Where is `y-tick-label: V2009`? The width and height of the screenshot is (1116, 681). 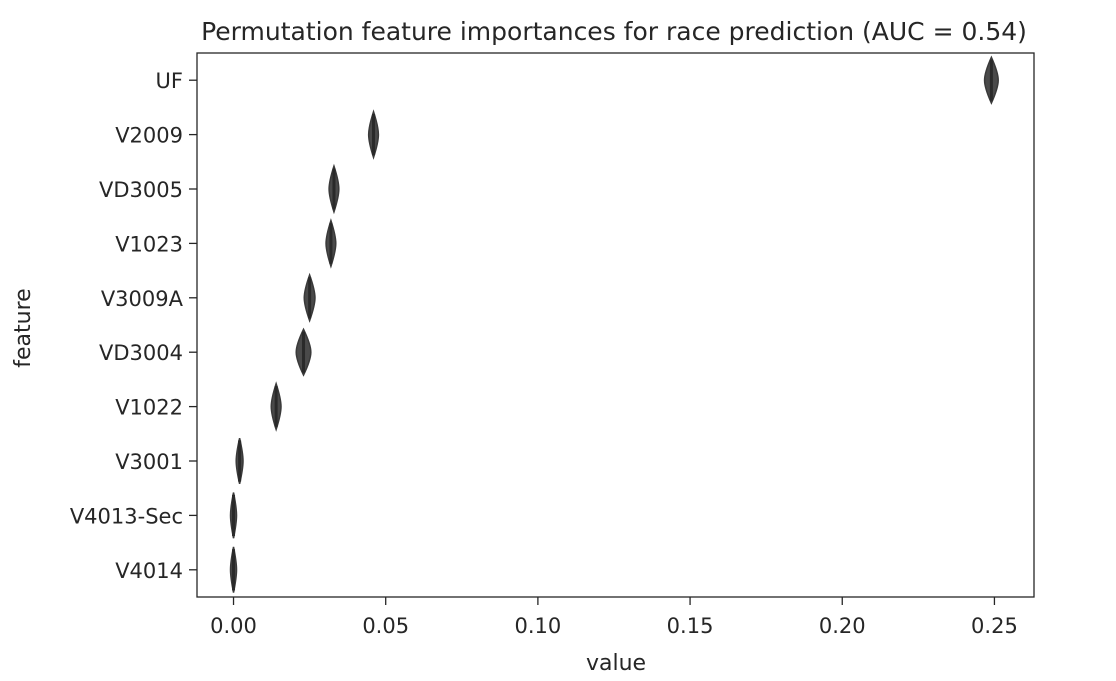 y-tick-label: V2009 is located at coordinates (149, 136).